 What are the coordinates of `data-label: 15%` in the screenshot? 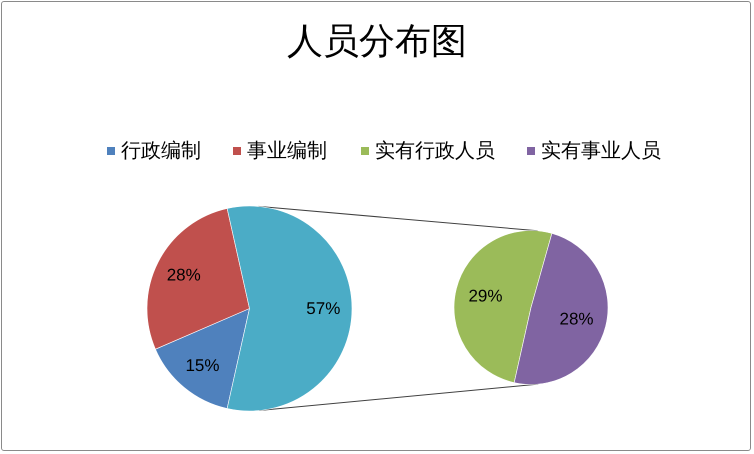 It's located at (202, 365).